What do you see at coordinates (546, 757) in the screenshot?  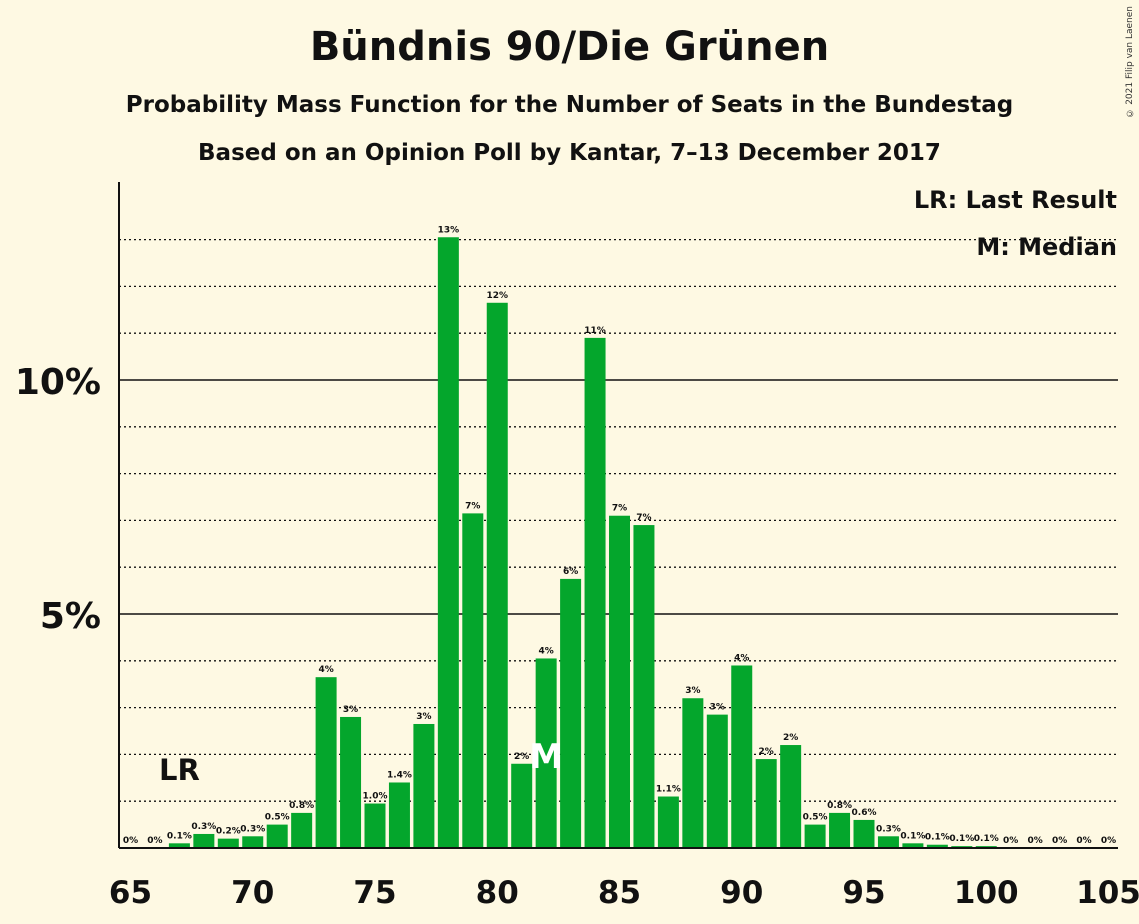 I see `median-marker: M` at bounding box center [546, 757].